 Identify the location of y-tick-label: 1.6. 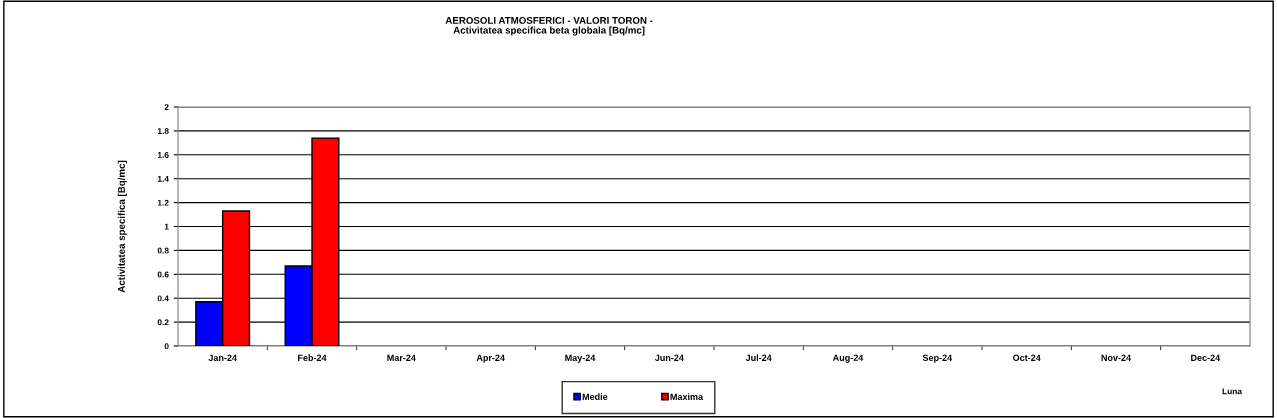
(163, 155).